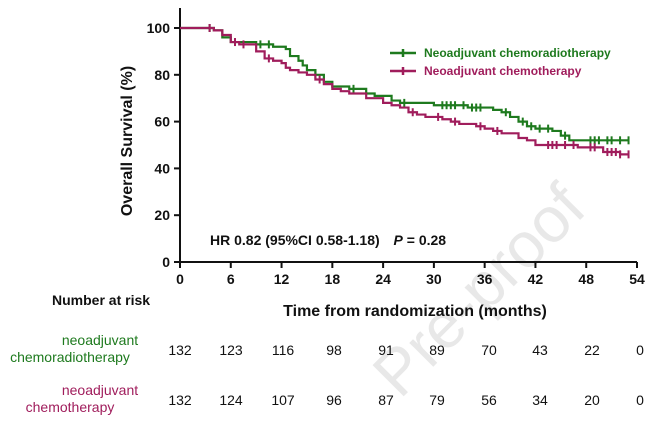  I want to click on risk-group-label-line2: chemotherapy, so click(70, 407).